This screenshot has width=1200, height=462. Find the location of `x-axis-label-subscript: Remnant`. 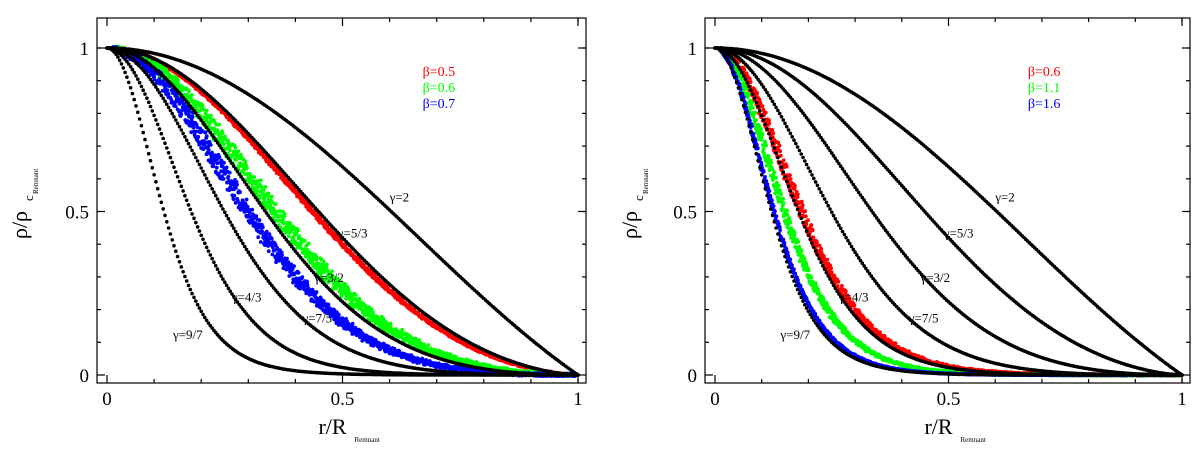

x-axis-label-subscript: Remnant is located at coordinates (367, 440).